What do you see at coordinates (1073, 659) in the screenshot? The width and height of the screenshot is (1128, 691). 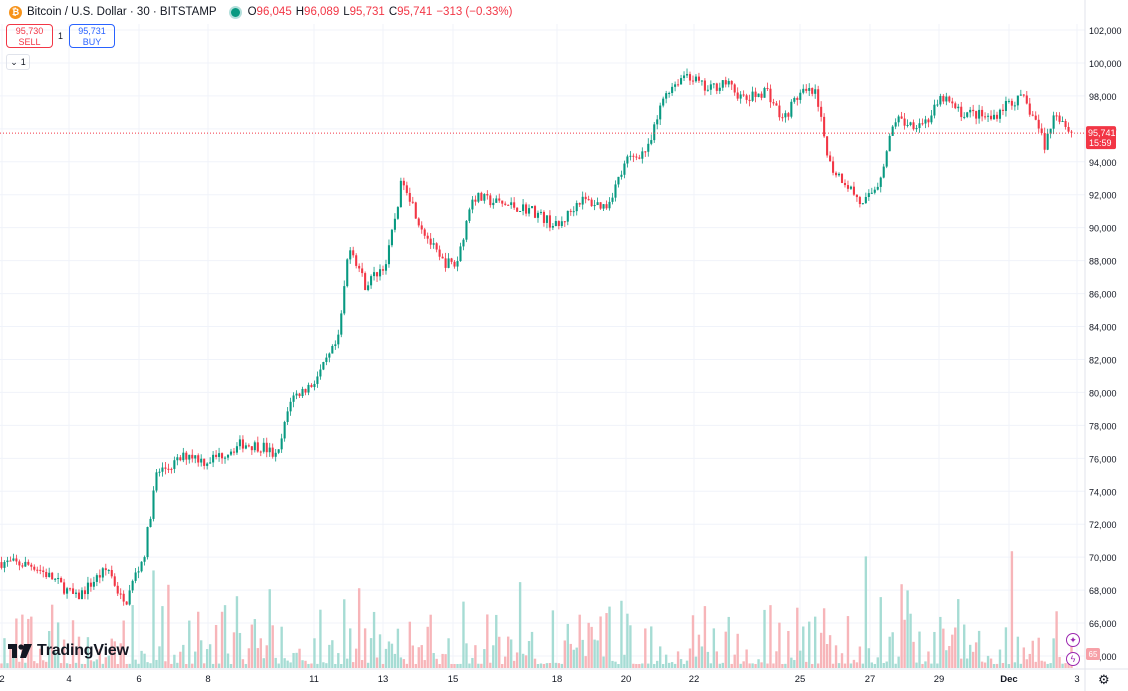 I see `lightning-icon: ϟ` at bounding box center [1073, 659].